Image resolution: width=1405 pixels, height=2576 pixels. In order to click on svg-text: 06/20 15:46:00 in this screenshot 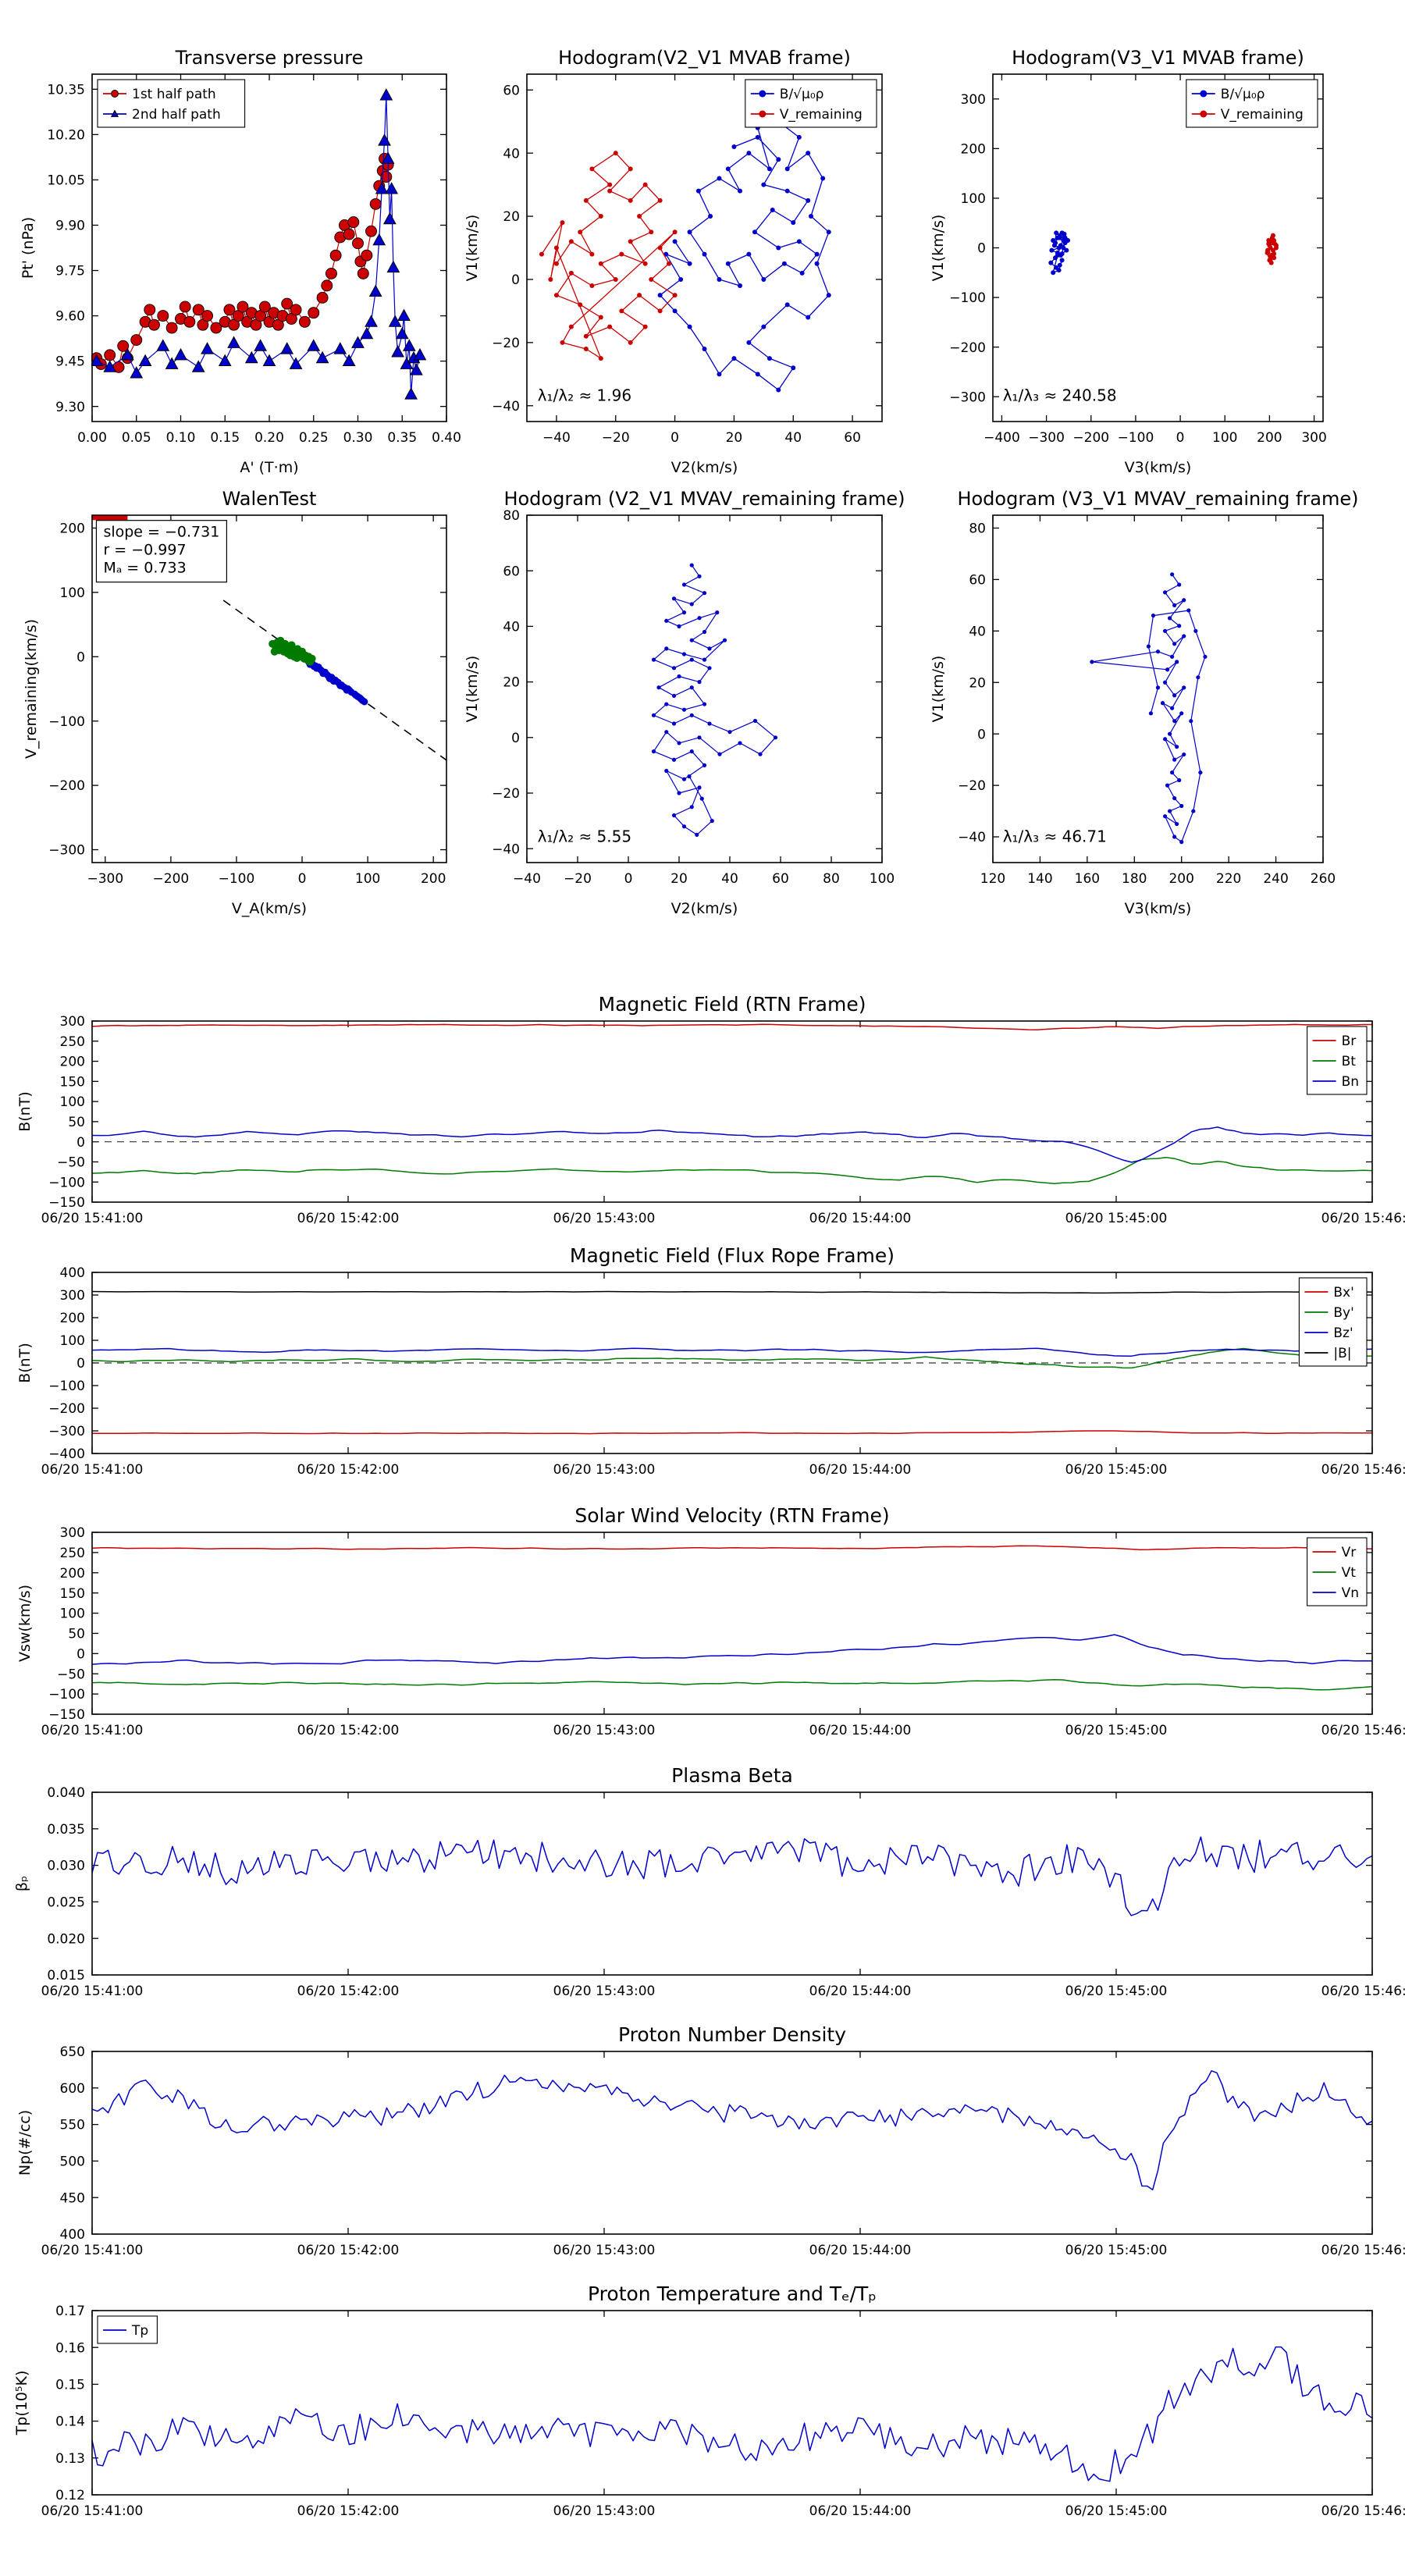, I will do `click(1363, 1470)`.